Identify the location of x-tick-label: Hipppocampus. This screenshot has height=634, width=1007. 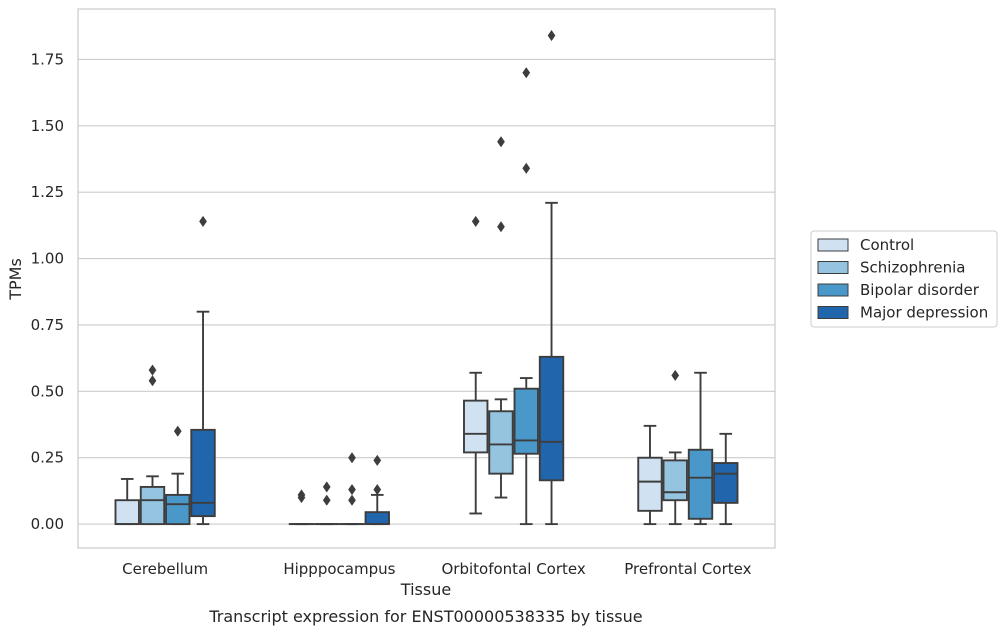
(339, 569).